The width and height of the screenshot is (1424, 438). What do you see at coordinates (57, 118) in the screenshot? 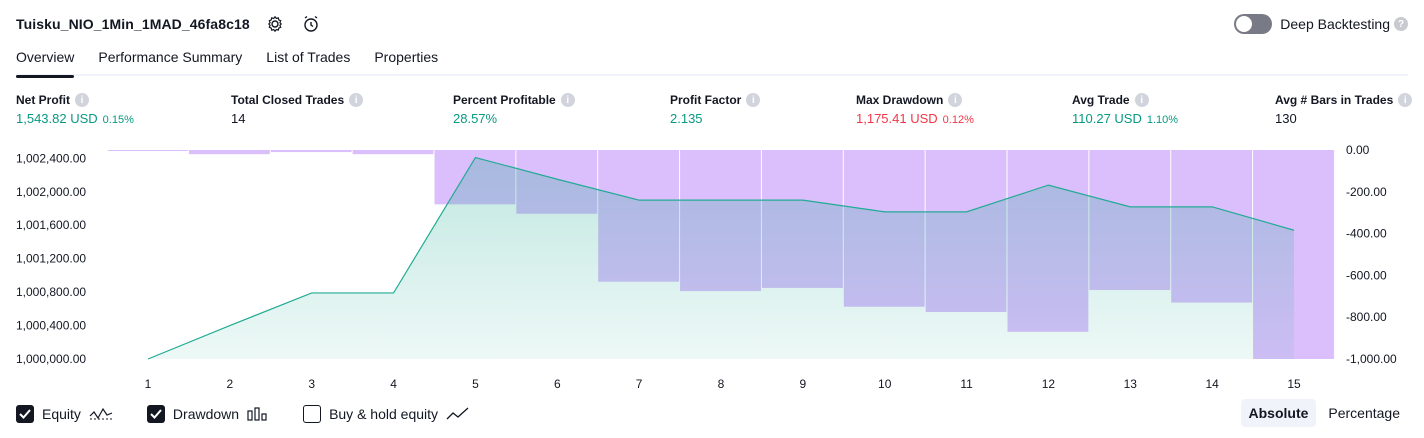
I see `metric-value: 1,543.82 USD` at bounding box center [57, 118].